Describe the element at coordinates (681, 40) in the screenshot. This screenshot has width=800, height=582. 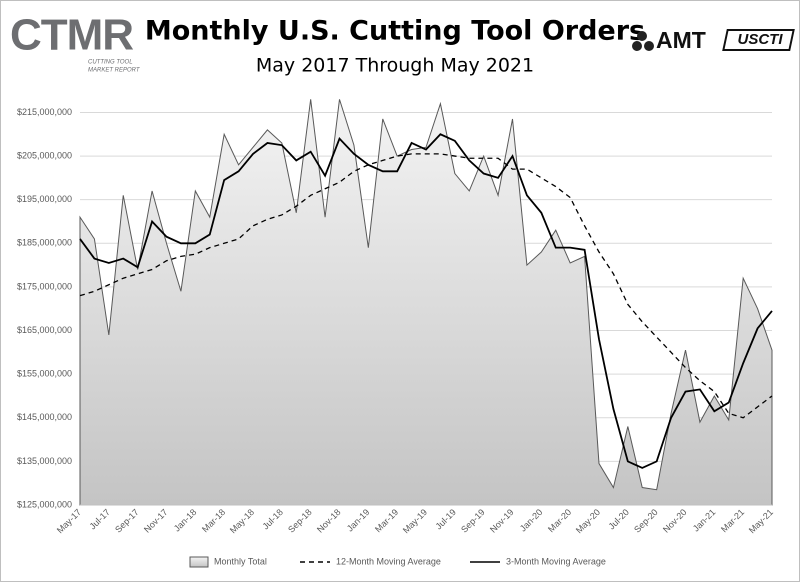
I see `logo-amt: AMT` at that location.